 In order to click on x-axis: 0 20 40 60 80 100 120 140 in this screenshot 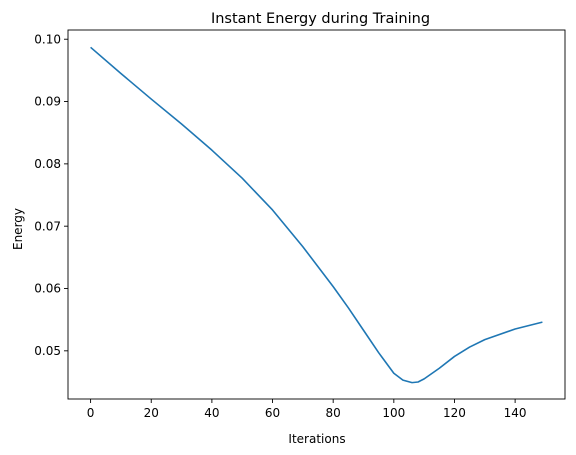, I will do `click(307, 409)`.